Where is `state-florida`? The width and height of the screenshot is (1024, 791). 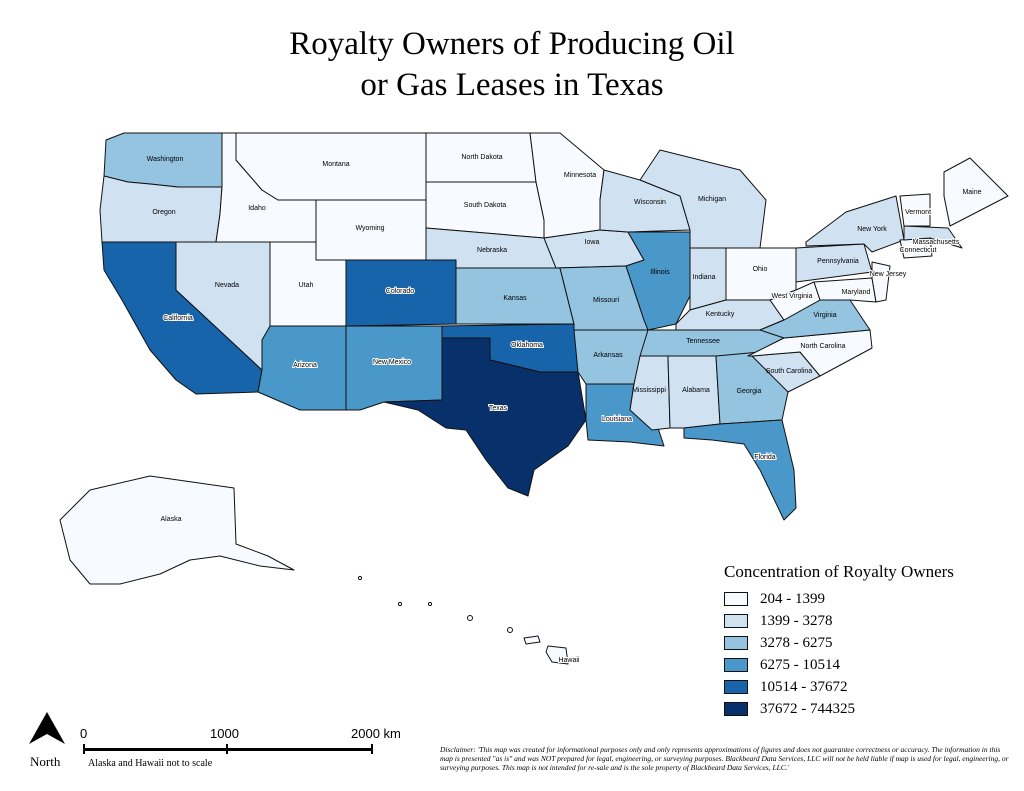
state-florida is located at coordinates (740, 470).